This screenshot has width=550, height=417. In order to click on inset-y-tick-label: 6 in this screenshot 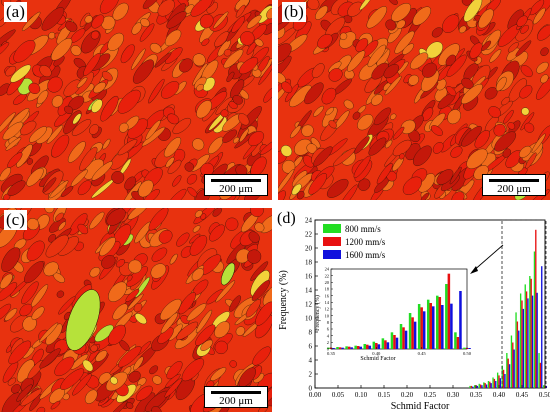, I will do `click(328, 329)`.